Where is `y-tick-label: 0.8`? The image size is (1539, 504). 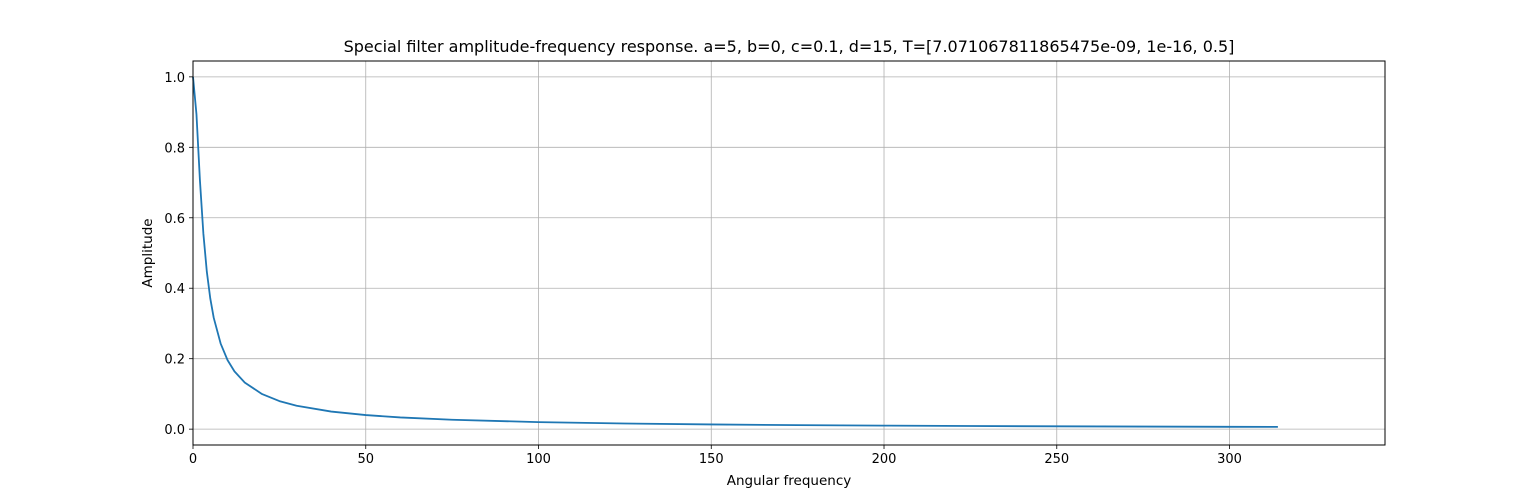
y-tick-label: 0.8 is located at coordinates (174, 148).